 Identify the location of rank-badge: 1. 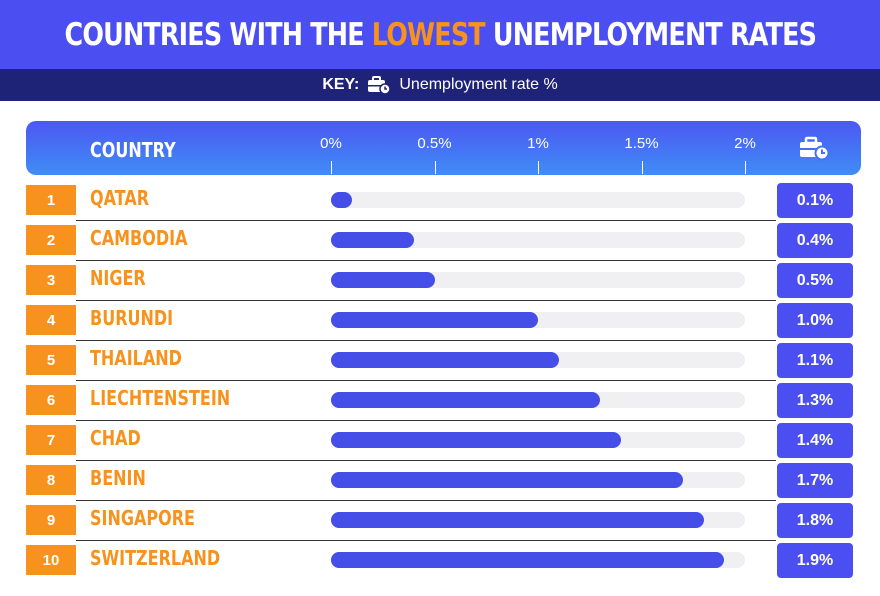
(51, 200).